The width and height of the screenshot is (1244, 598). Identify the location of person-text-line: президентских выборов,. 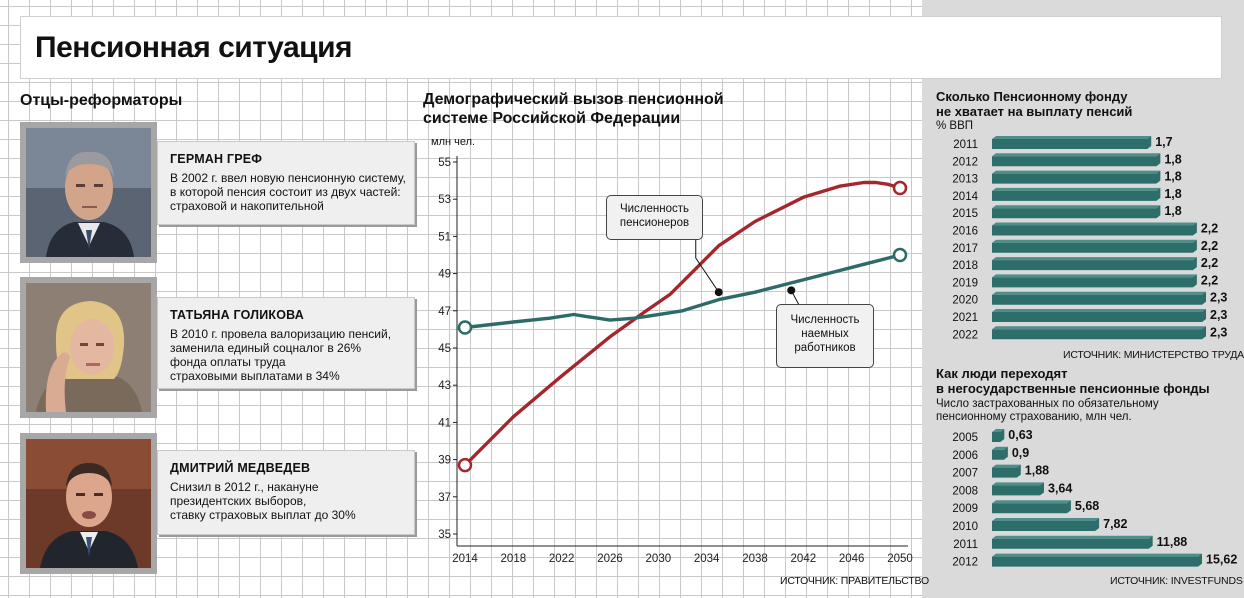
(238, 501).